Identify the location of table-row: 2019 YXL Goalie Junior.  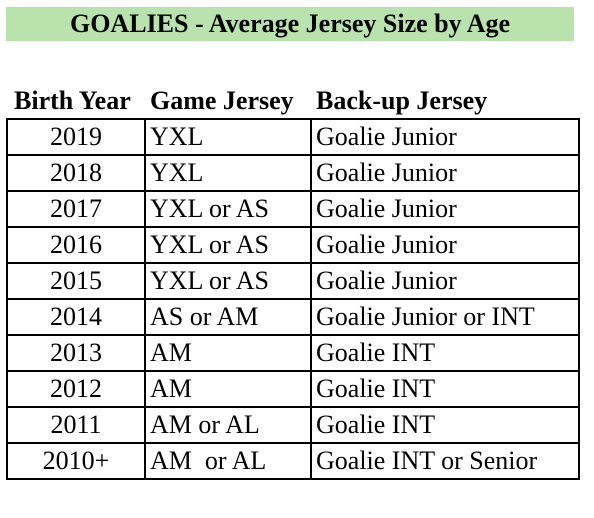
(293, 137).